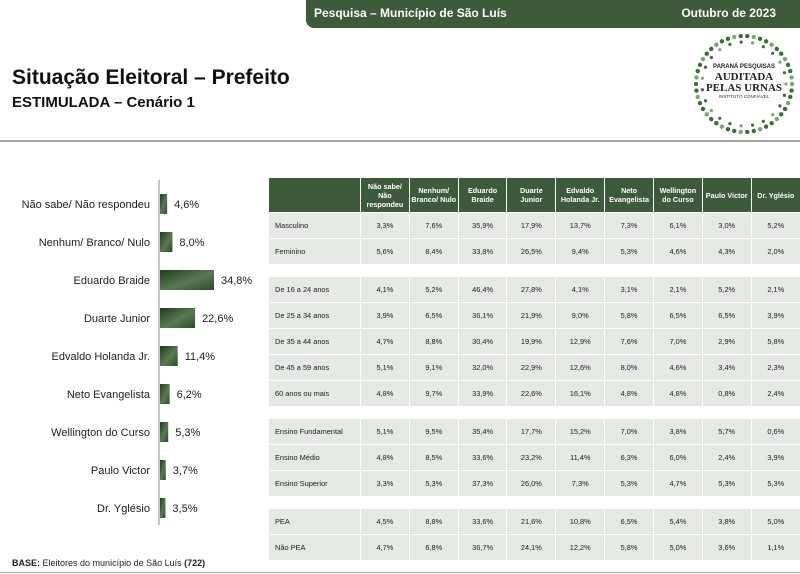  Describe the element at coordinates (186, 205) in the screenshot. I see `bar-value-label: 4,6%` at that location.